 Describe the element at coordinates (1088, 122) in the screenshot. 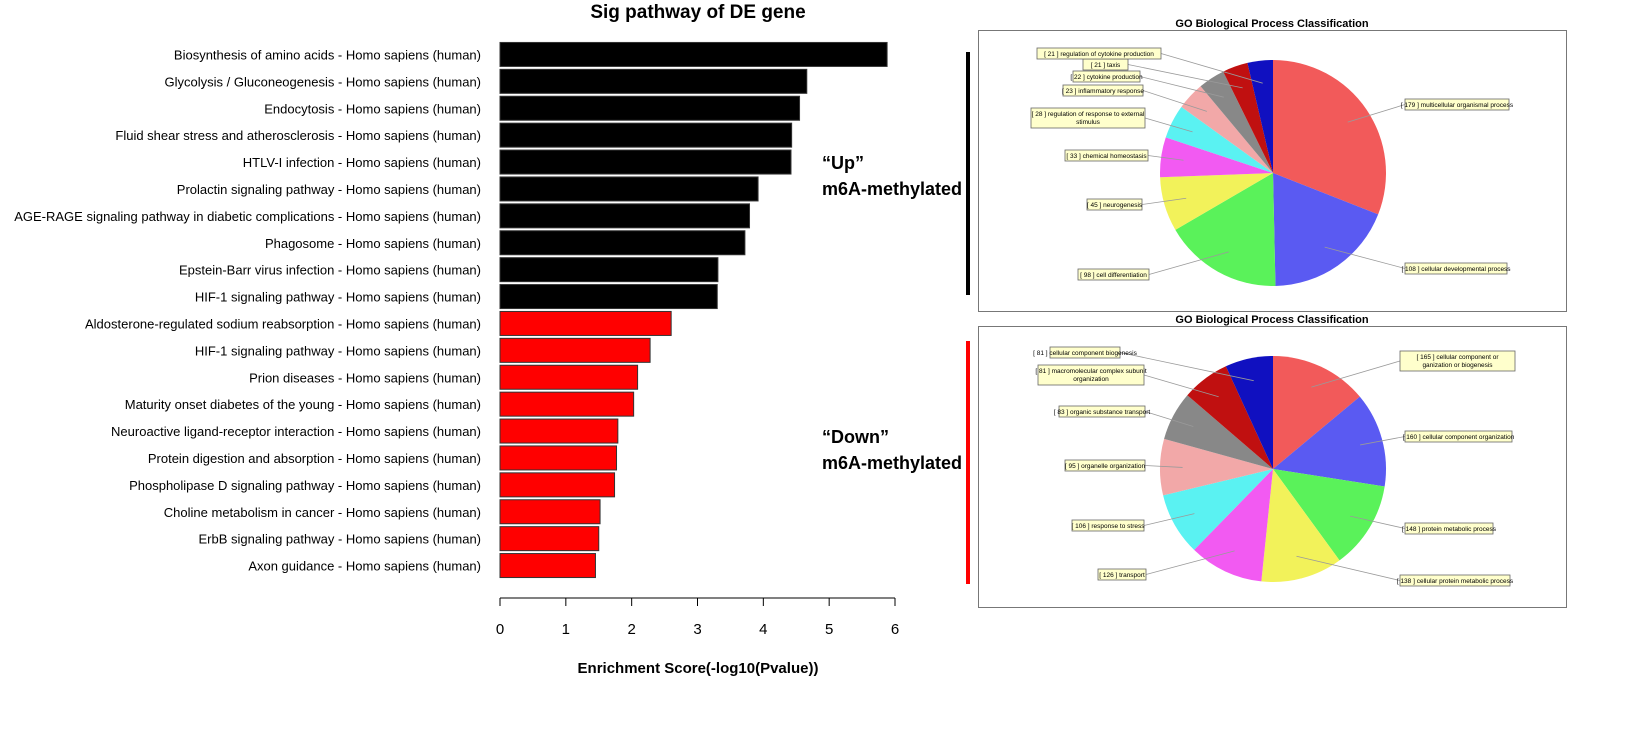

I see `pie-label: stimulus` at that location.